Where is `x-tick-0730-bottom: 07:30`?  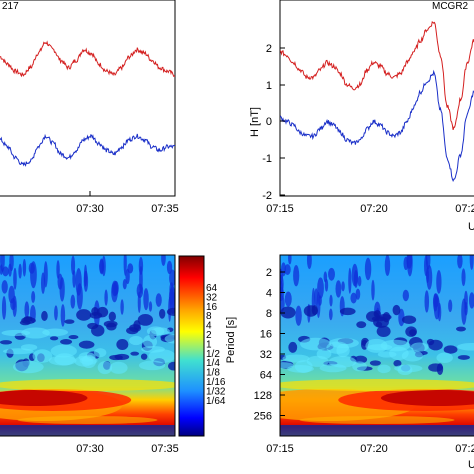
x-tick-0730-bottom: 07:30 is located at coordinates (90, 449).